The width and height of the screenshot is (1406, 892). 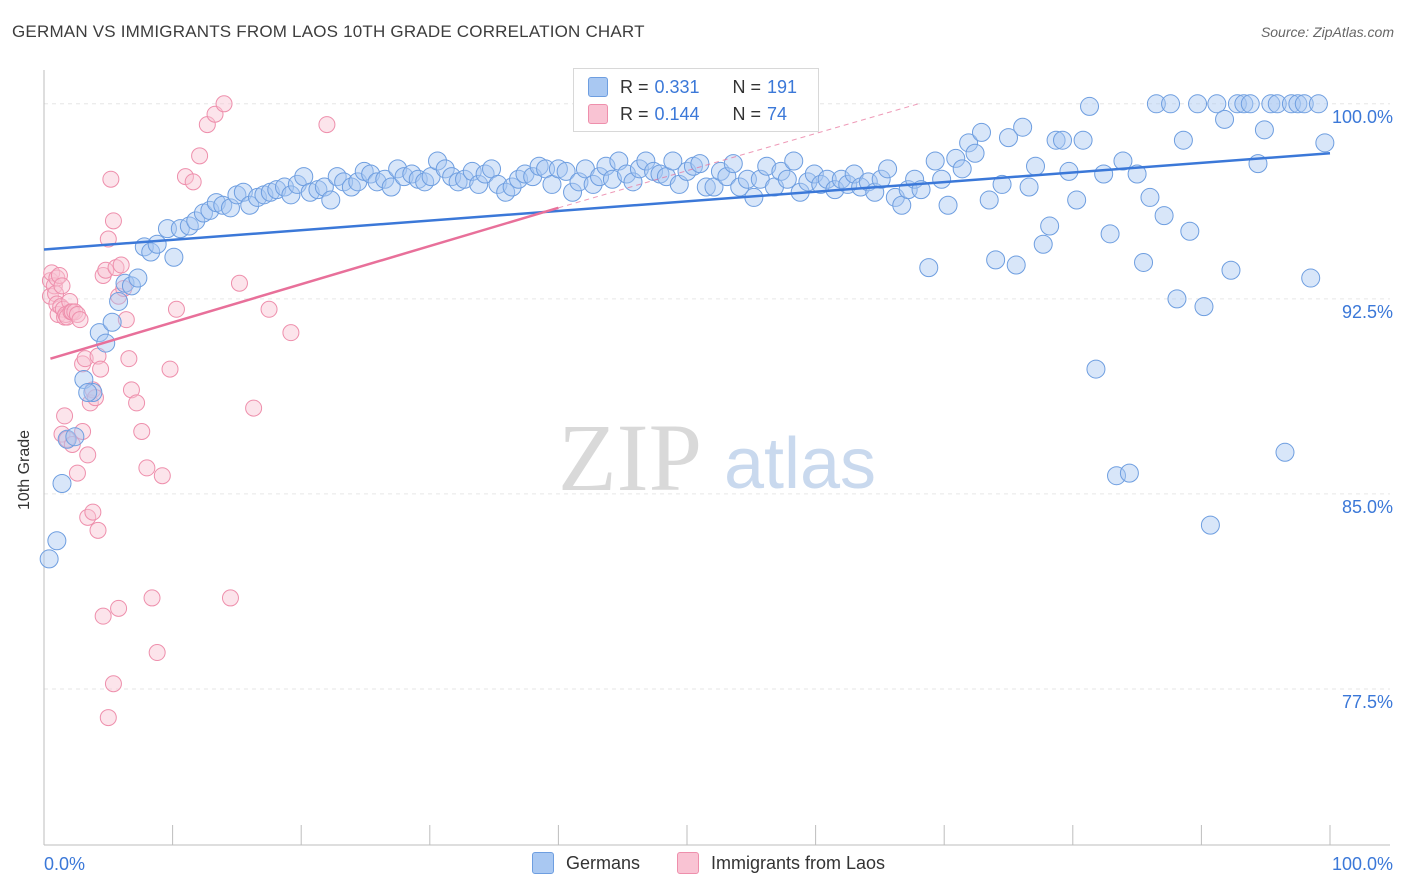 I want to click on legend-label-laos: Immigrants from Laos, so click(x=798, y=862).